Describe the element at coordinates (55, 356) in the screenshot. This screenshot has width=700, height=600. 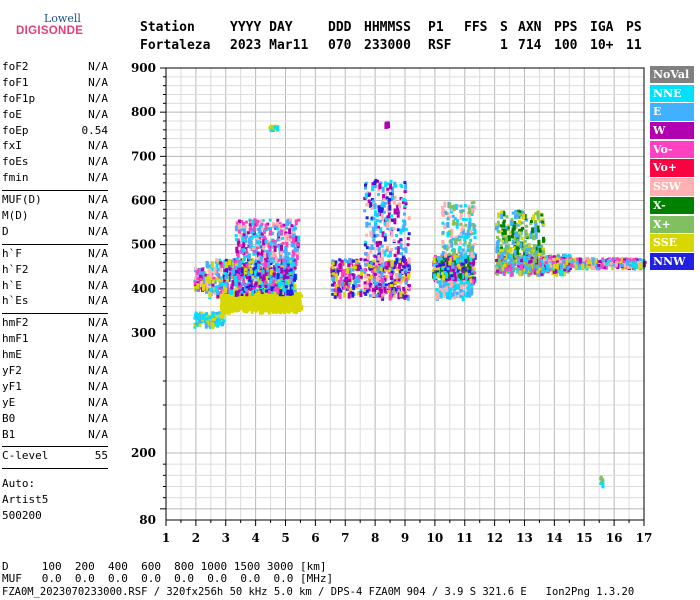
I see `param-row: hmE N/A` at that location.